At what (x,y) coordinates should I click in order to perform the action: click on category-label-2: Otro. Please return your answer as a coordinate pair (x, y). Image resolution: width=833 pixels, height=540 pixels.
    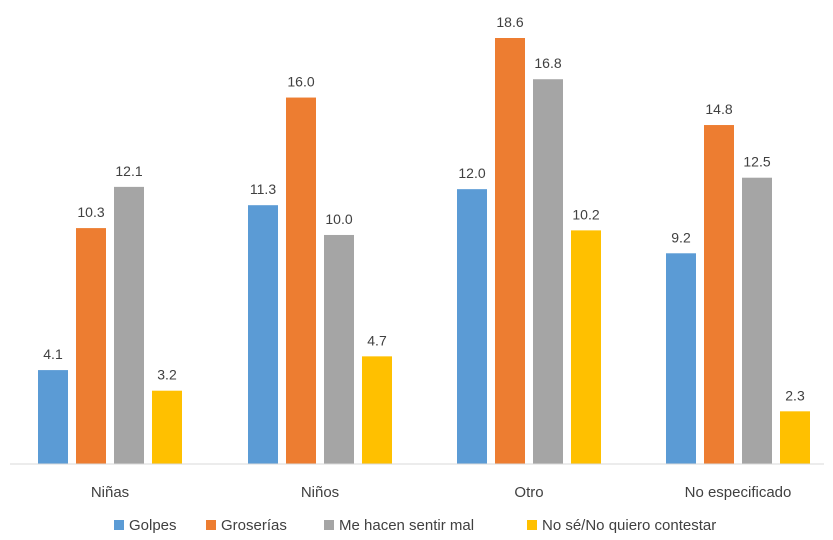
    Looking at the image, I should click on (528, 492).